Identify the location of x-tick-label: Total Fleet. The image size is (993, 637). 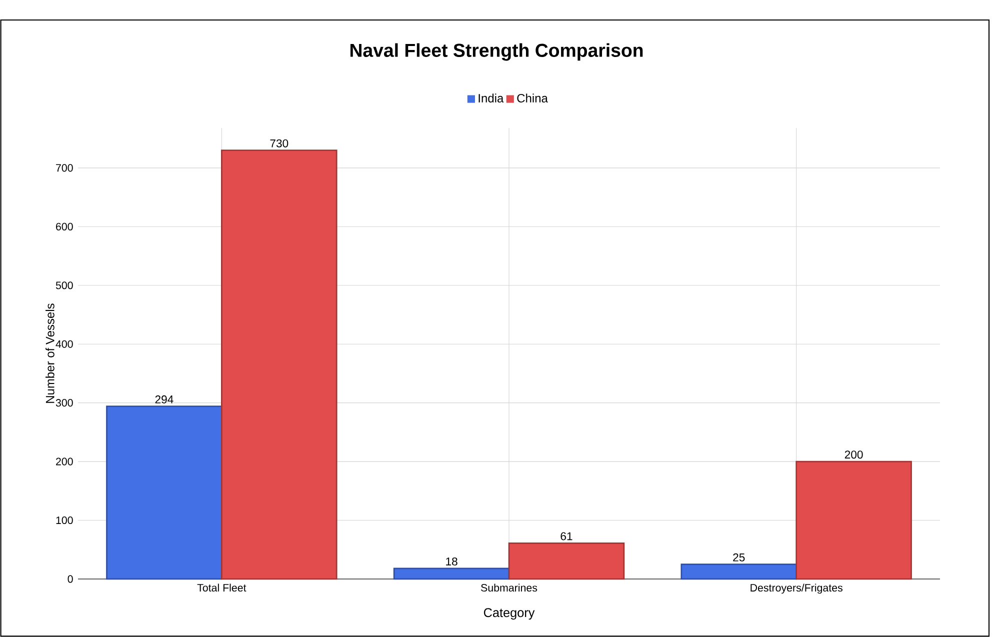
(221, 588).